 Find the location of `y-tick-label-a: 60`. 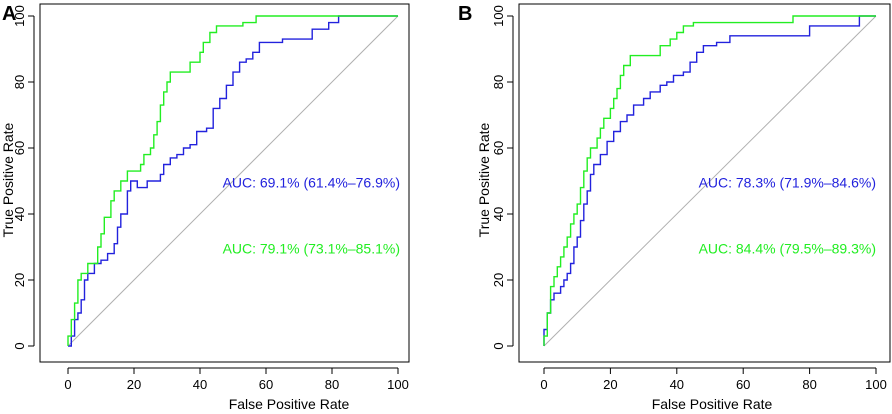

y-tick-label-a: 60 is located at coordinates (19, 148).